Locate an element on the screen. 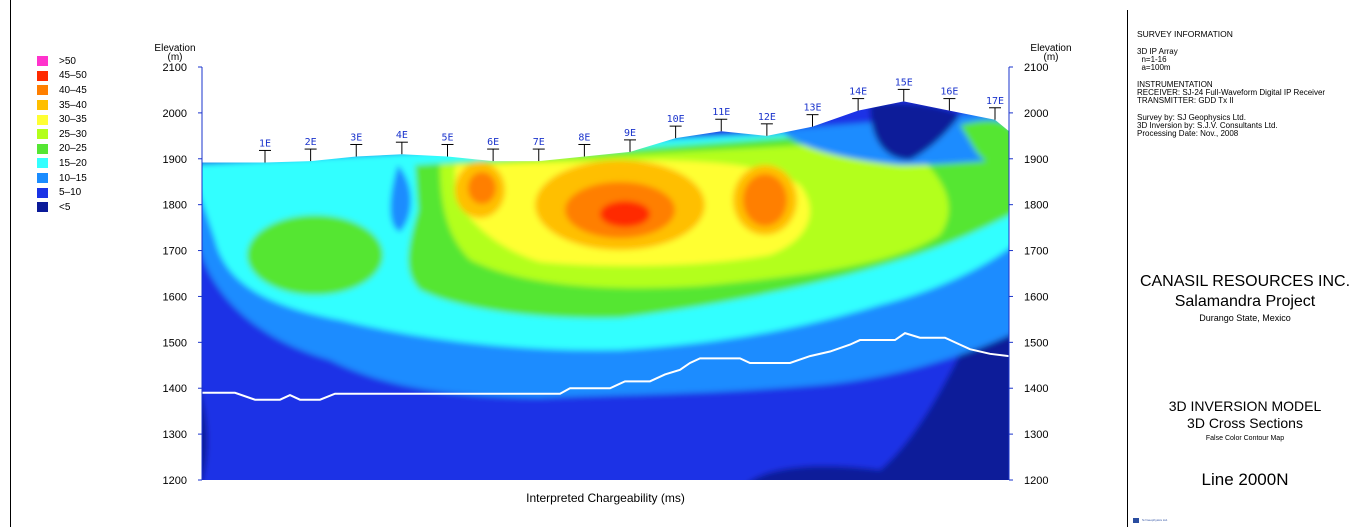 The width and height of the screenshot is (1362, 527). instrumentation-heading: INSTRUMENTATION is located at coordinates (1175, 84).